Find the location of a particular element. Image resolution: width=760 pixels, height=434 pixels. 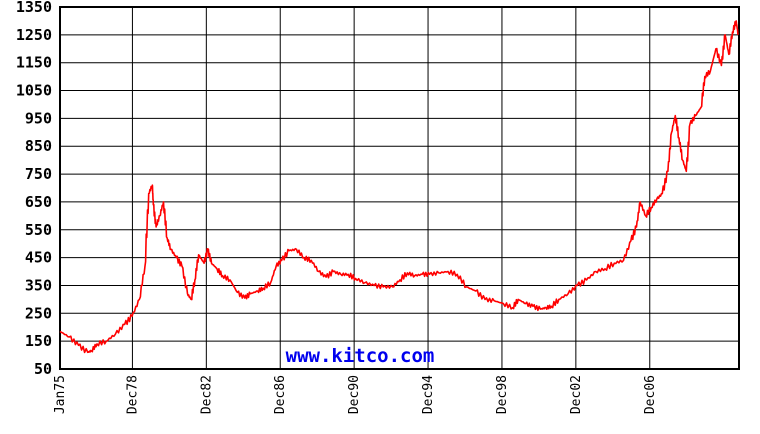

watermark-text: www.kitco.com is located at coordinates (360, 356).